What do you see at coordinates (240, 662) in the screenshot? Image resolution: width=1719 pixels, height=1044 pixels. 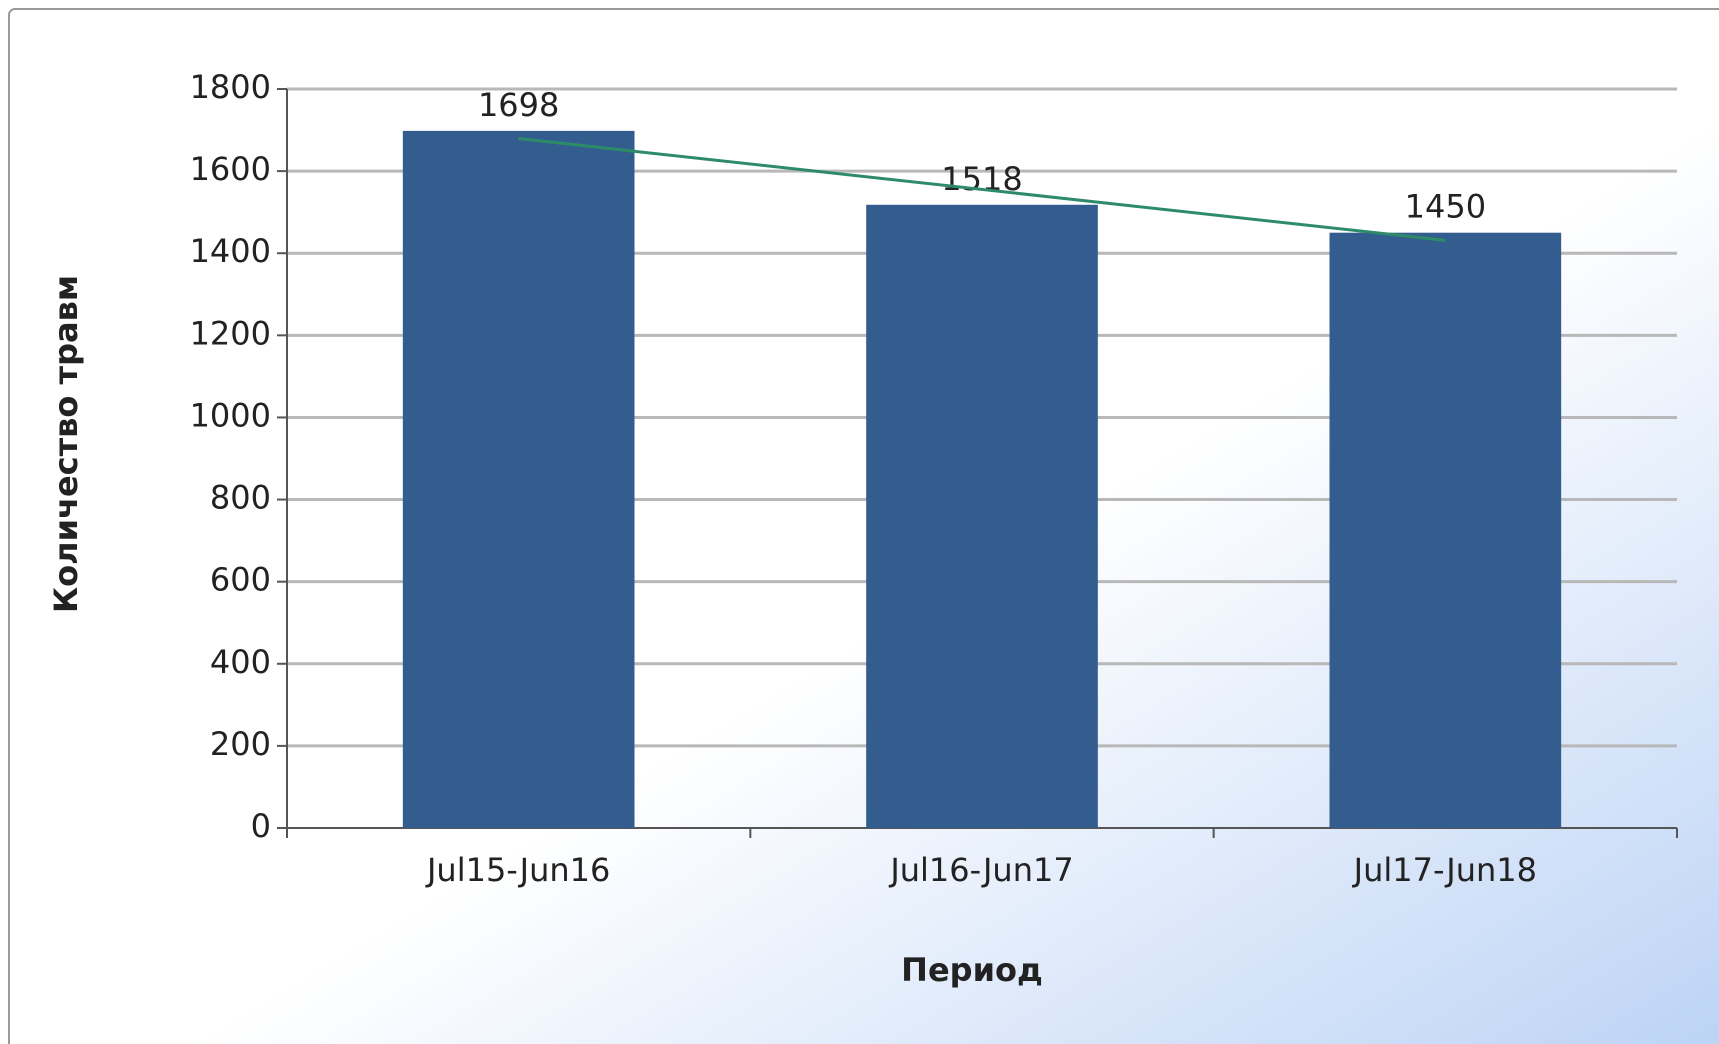 I see `y-tick-label: 400` at bounding box center [240, 662].